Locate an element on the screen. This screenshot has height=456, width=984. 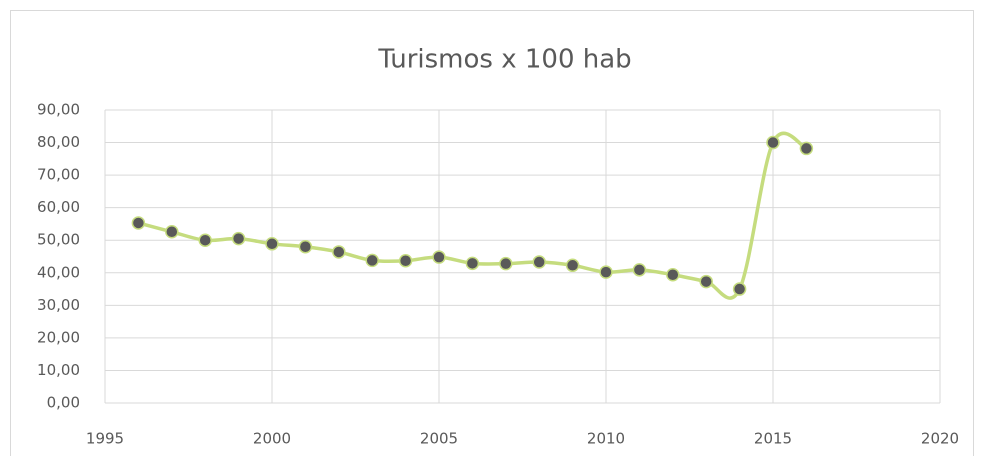
y-tick-label: 30,00 is located at coordinates (58, 305).